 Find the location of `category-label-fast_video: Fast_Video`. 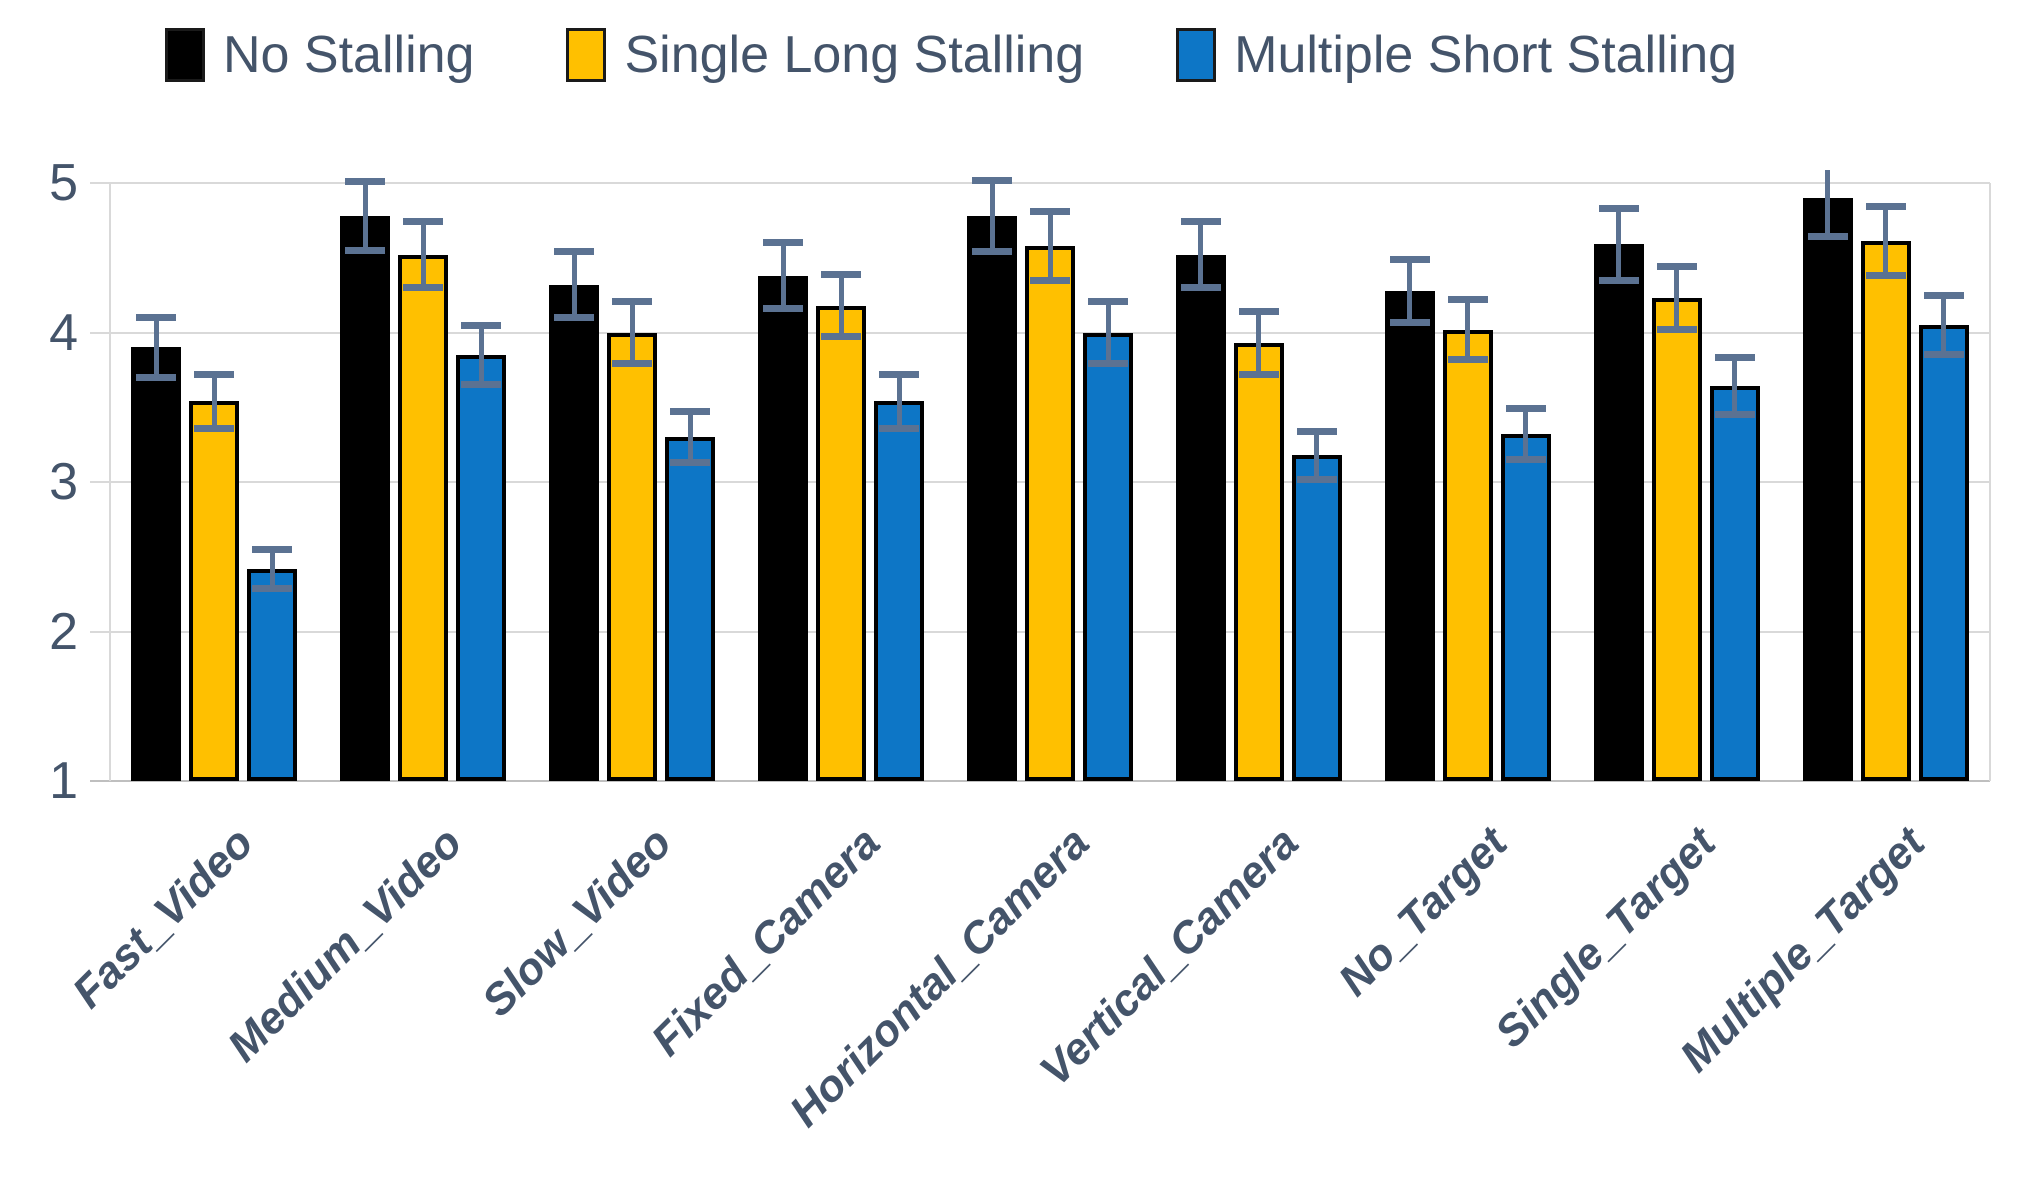

category-label-fast_video: Fast_Video is located at coordinates (163, 918).